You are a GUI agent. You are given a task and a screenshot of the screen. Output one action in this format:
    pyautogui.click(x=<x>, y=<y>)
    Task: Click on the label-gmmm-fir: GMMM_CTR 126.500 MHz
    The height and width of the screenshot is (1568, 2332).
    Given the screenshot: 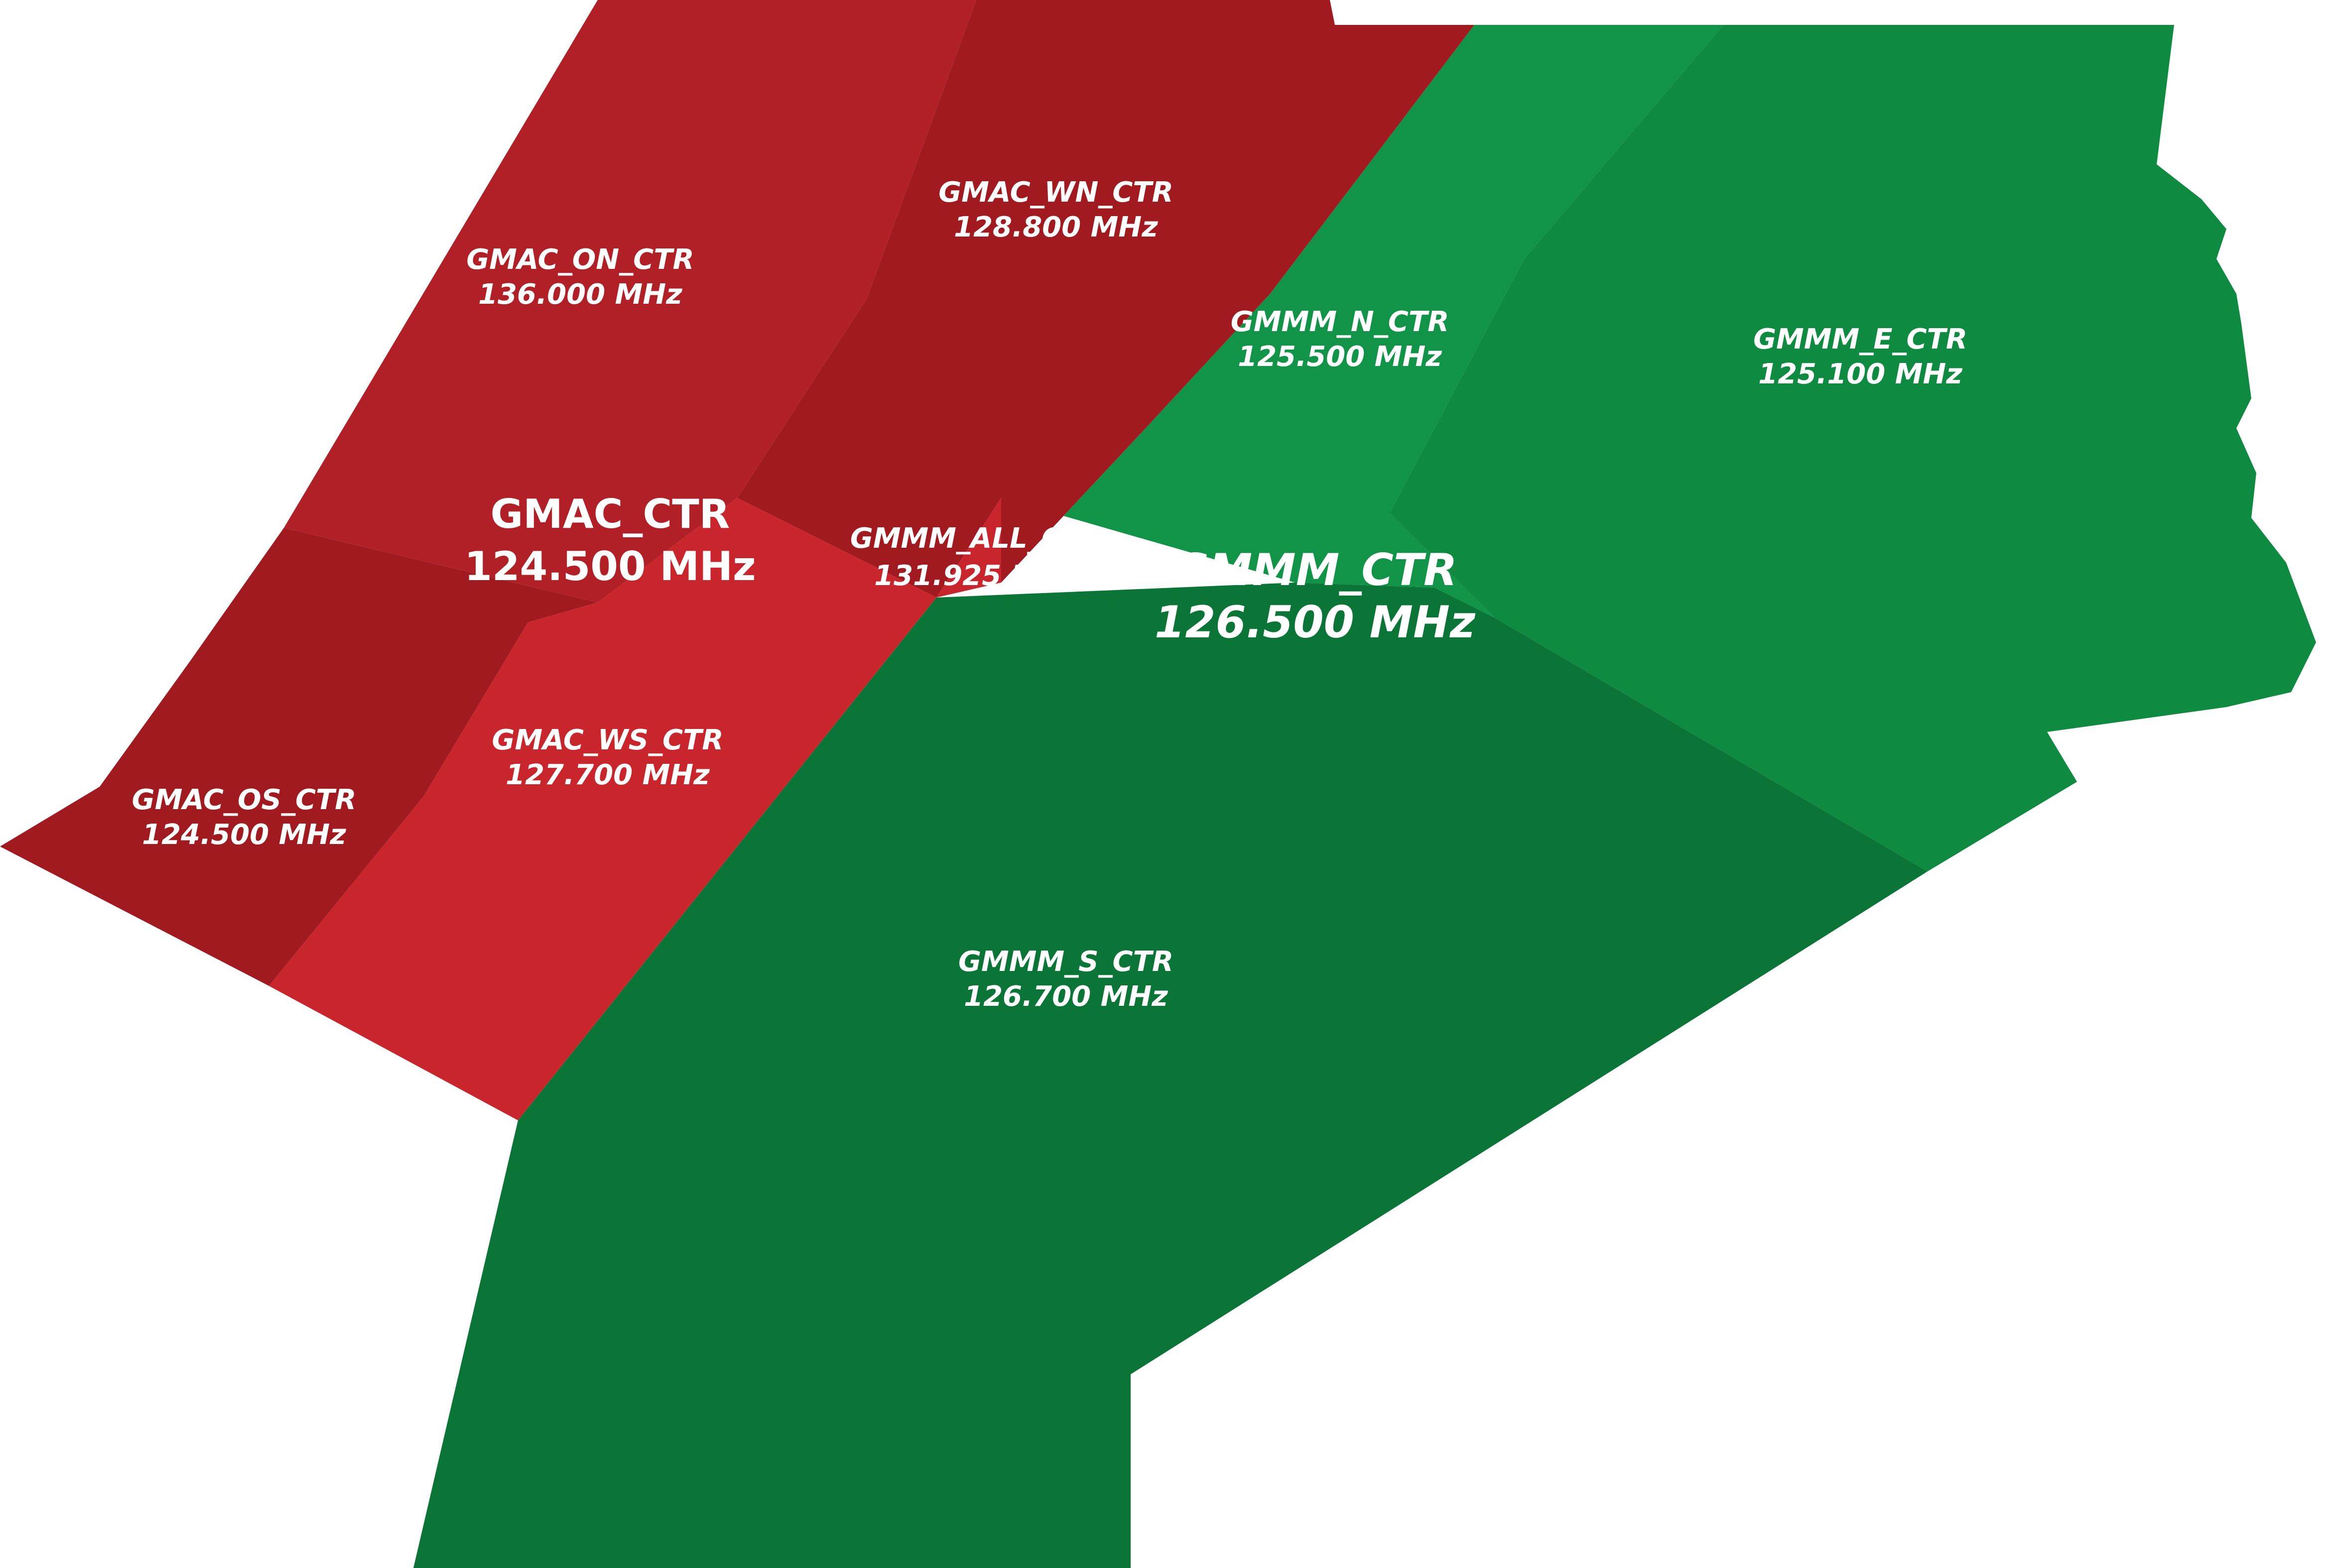 What is the action you would take?
    pyautogui.click(x=1315, y=596)
    